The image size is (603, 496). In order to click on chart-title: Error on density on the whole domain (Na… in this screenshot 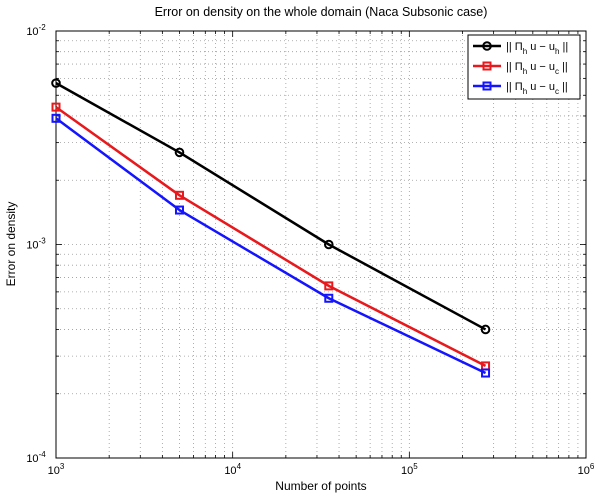, I will do `click(321, 12)`.